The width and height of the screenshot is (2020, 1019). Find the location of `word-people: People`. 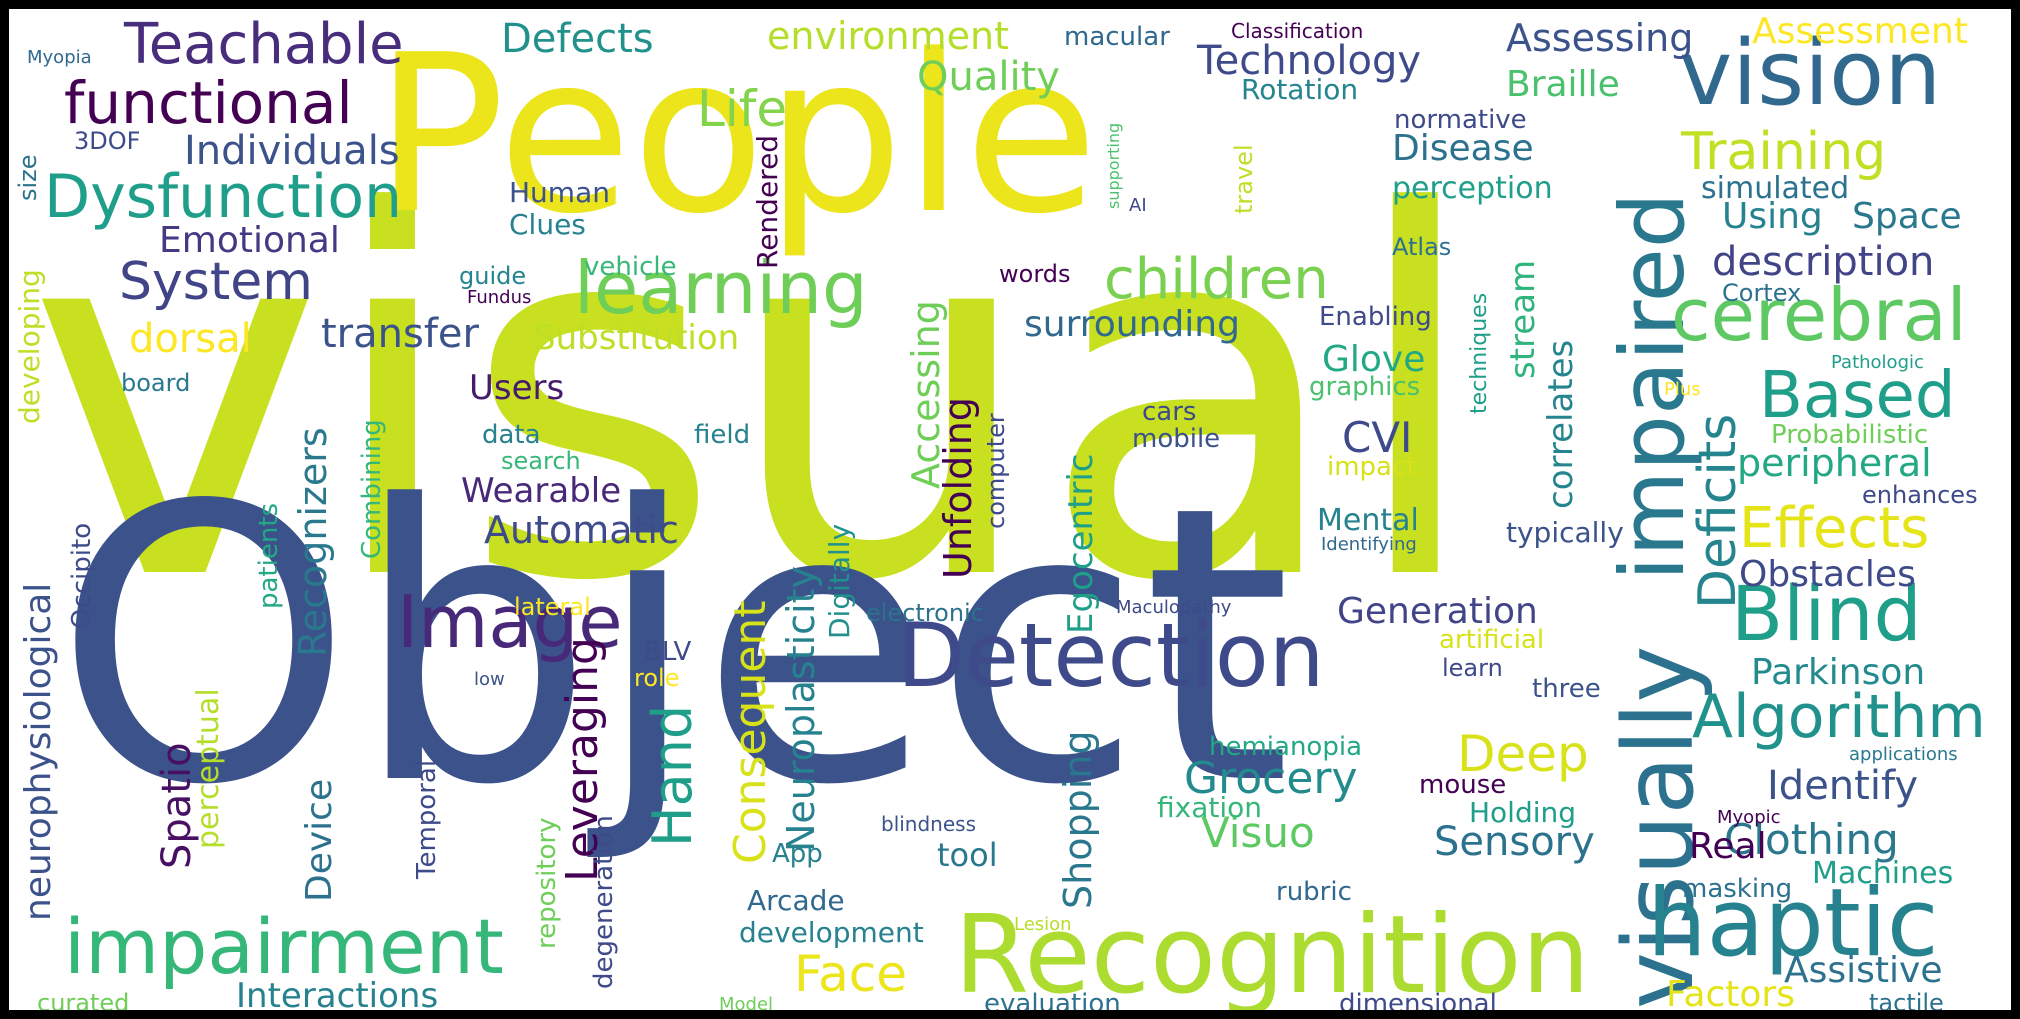

word-people: People is located at coordinates (736, 135).